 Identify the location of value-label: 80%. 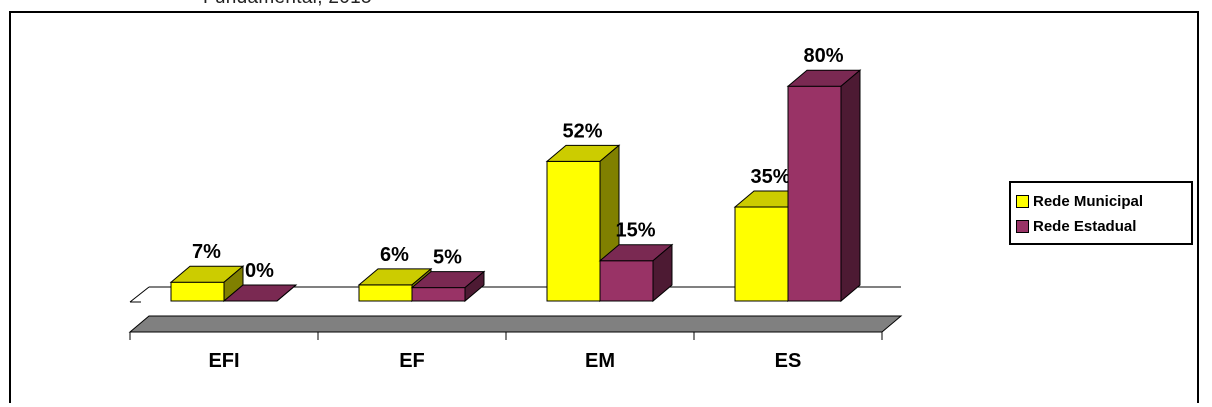
(823, 56).